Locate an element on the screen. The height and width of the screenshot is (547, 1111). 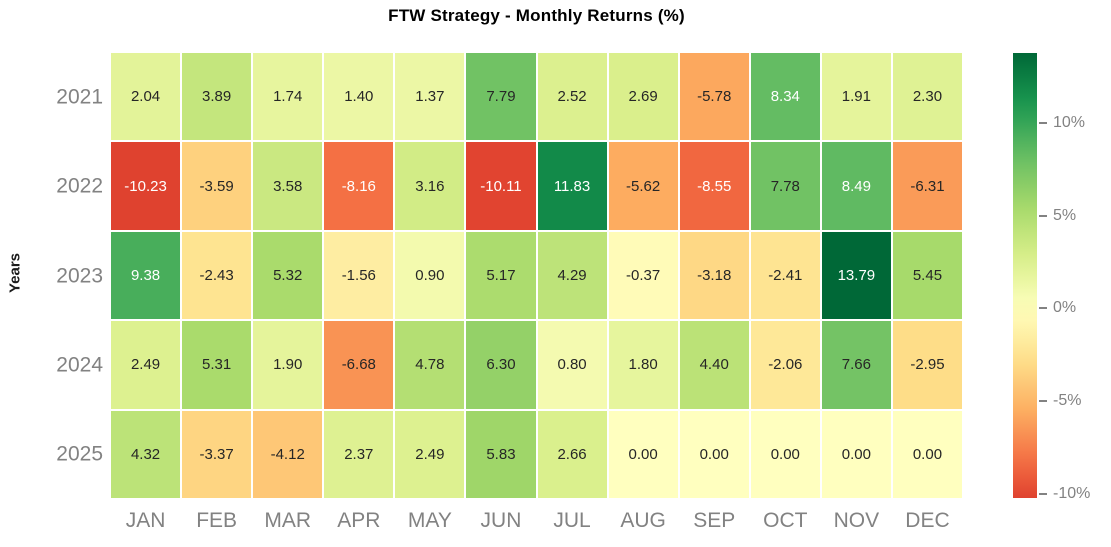
heatmap-cell: -2.06 is located at coordinates (785, 365).